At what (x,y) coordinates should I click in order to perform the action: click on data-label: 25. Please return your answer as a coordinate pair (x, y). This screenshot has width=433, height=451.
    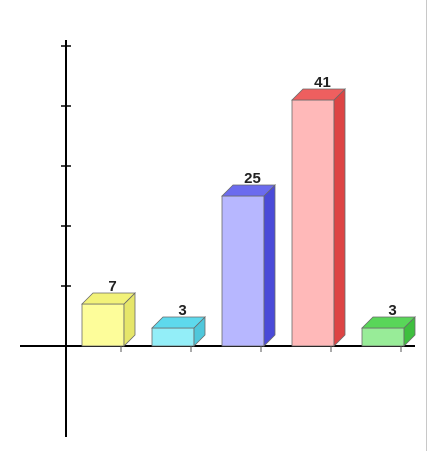
    Looking at the image, I should click on (252, 178).